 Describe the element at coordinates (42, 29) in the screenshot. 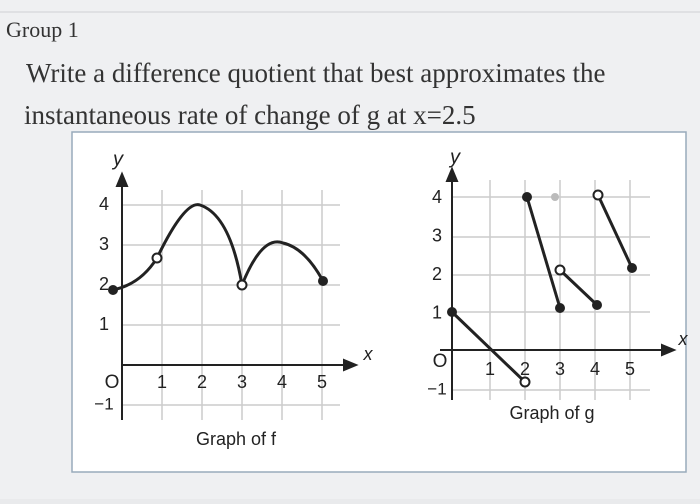

I see `group-title: Group 1` at that location.